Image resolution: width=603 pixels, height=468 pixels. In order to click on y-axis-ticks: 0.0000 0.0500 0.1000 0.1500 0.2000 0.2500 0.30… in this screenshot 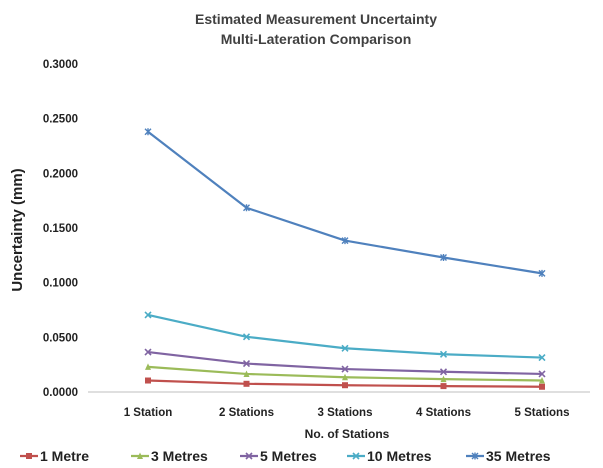, I will do `click(60, 229)`.